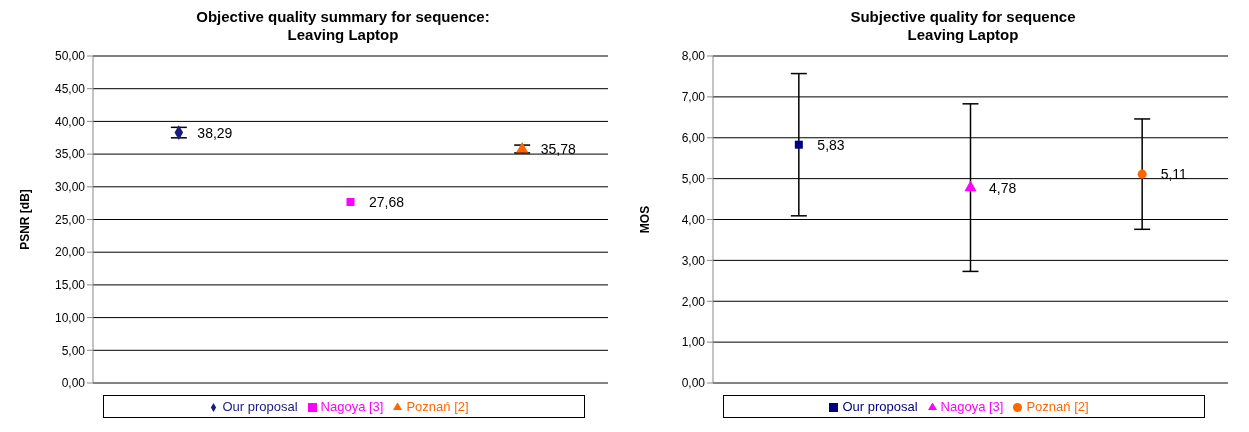 The width and height of the screenshot is (1249, 432). I want to click on y-tick-label: 30,00, so click(70, 187).